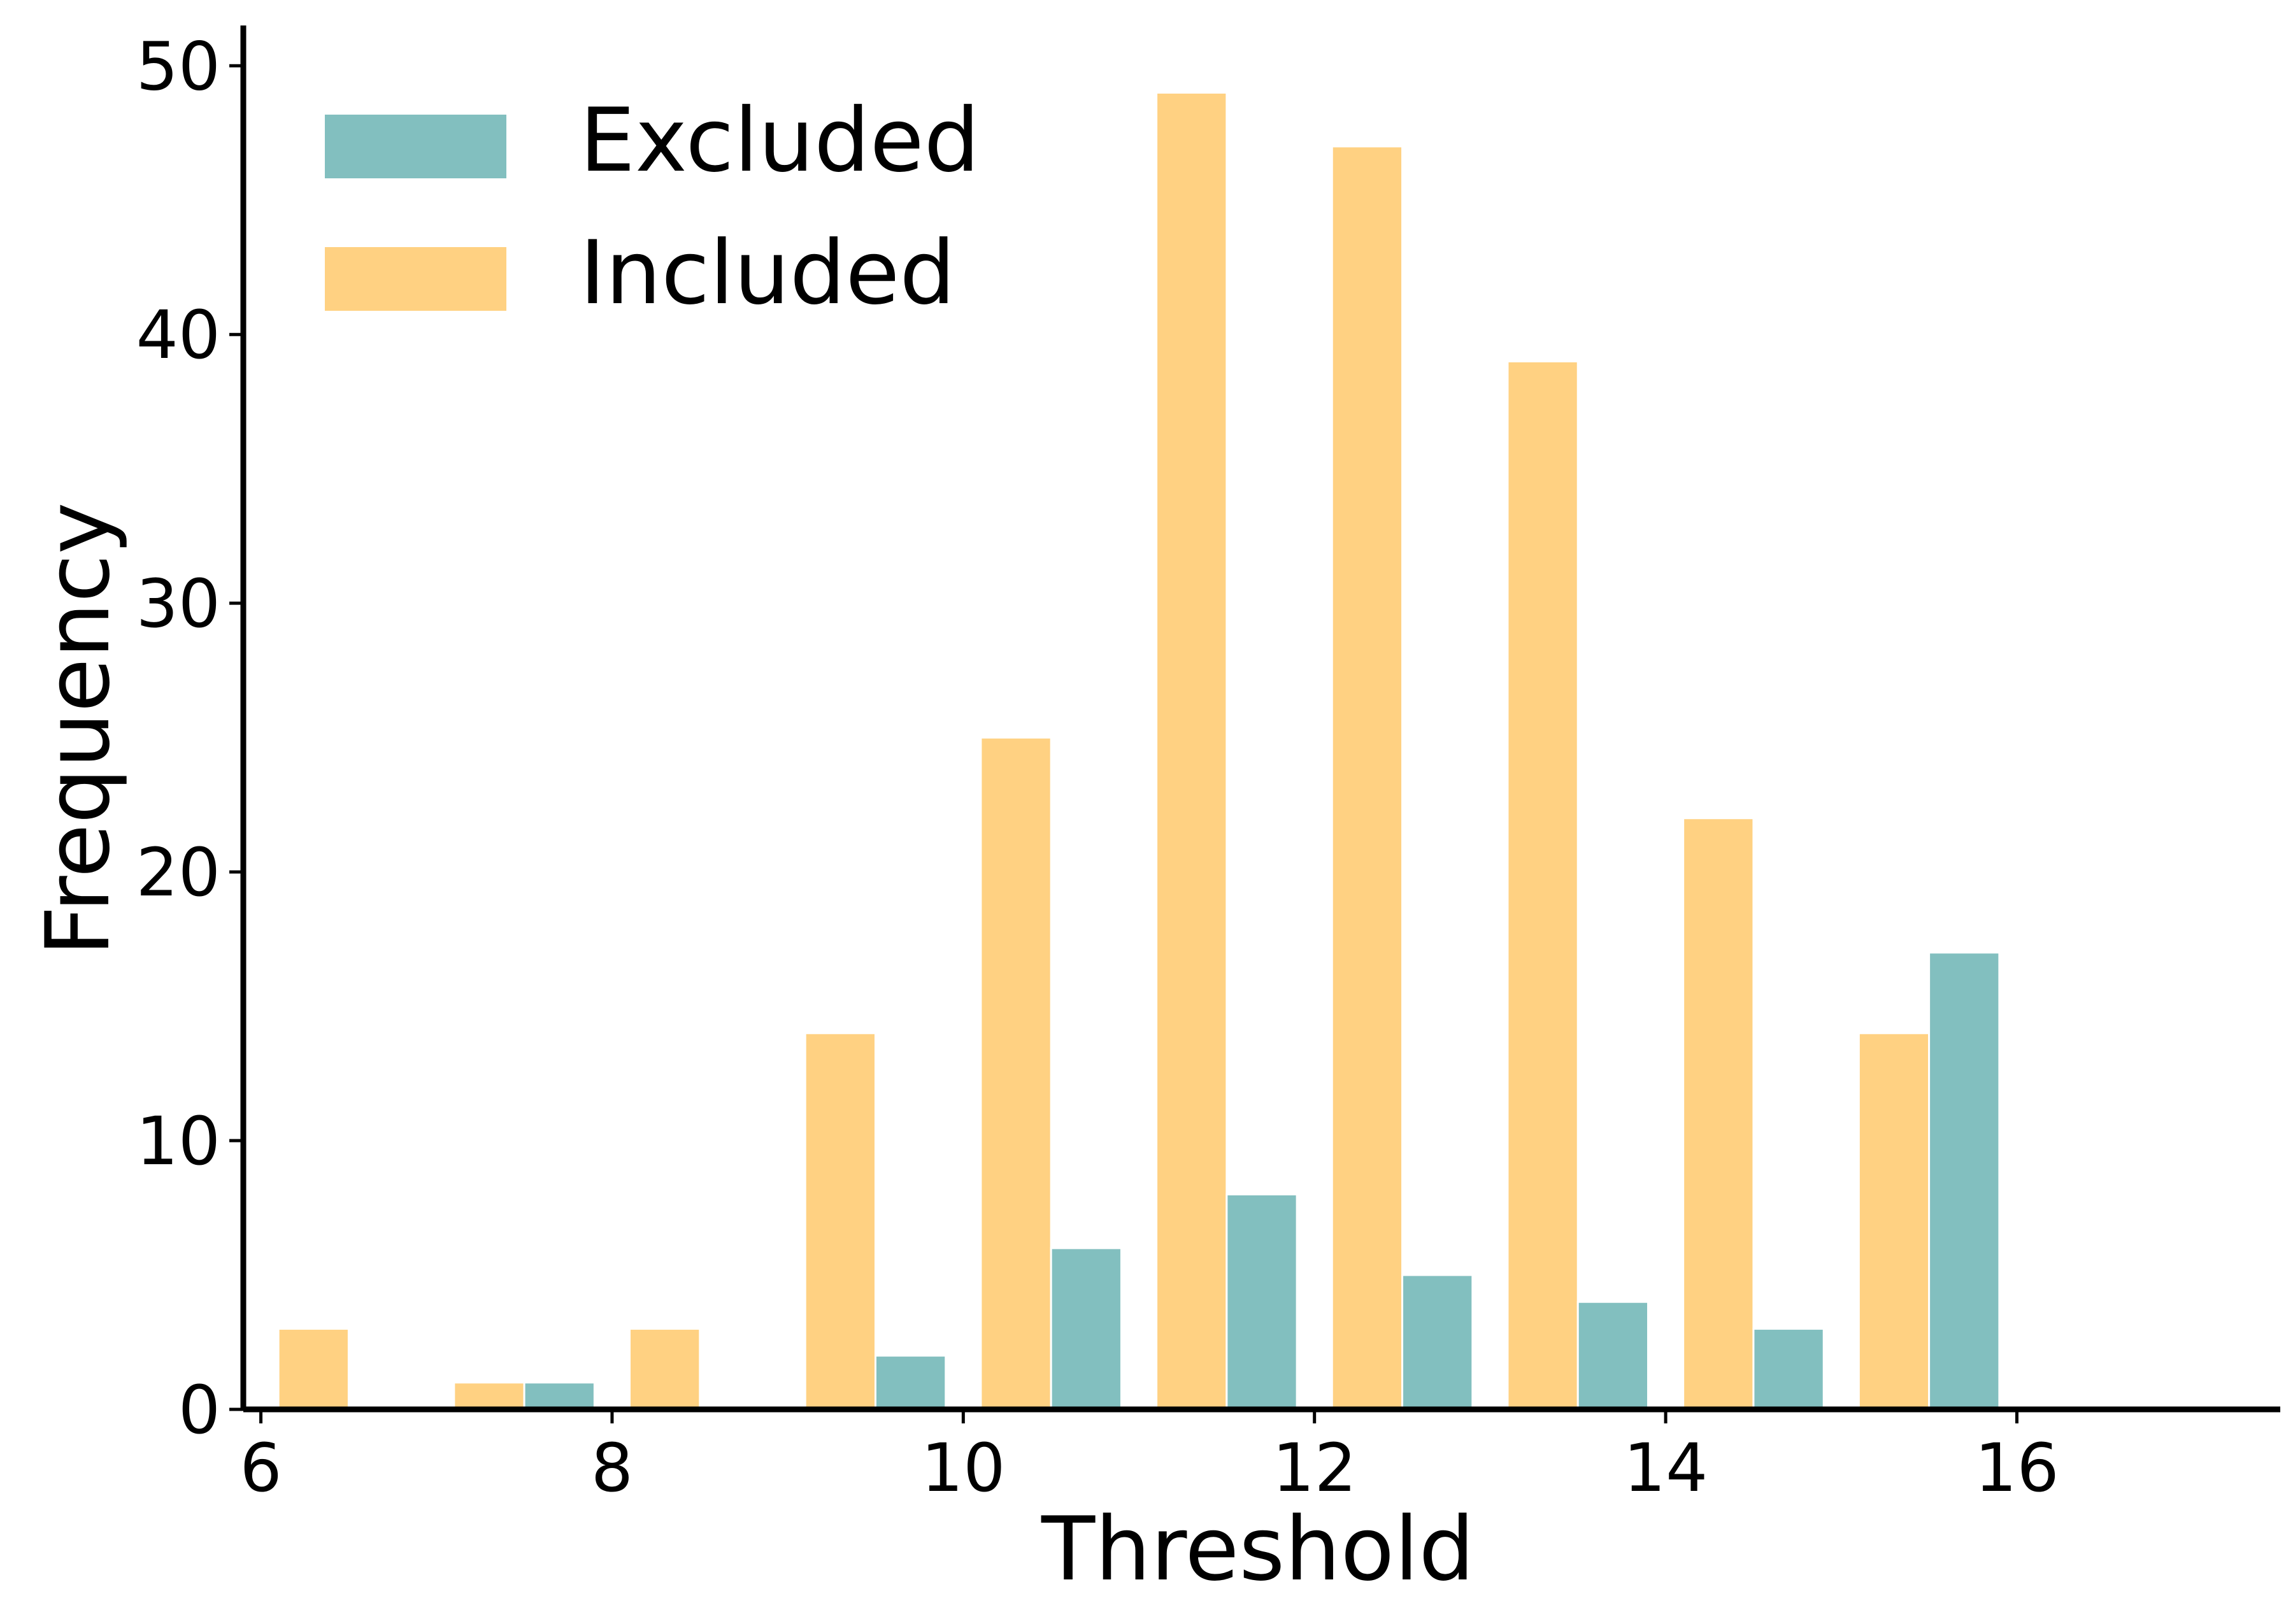 Image resolution: width=2293 pixels, height=1624 pixels. I want to click on y-tick-label-10: 10, so click(178, 1141).